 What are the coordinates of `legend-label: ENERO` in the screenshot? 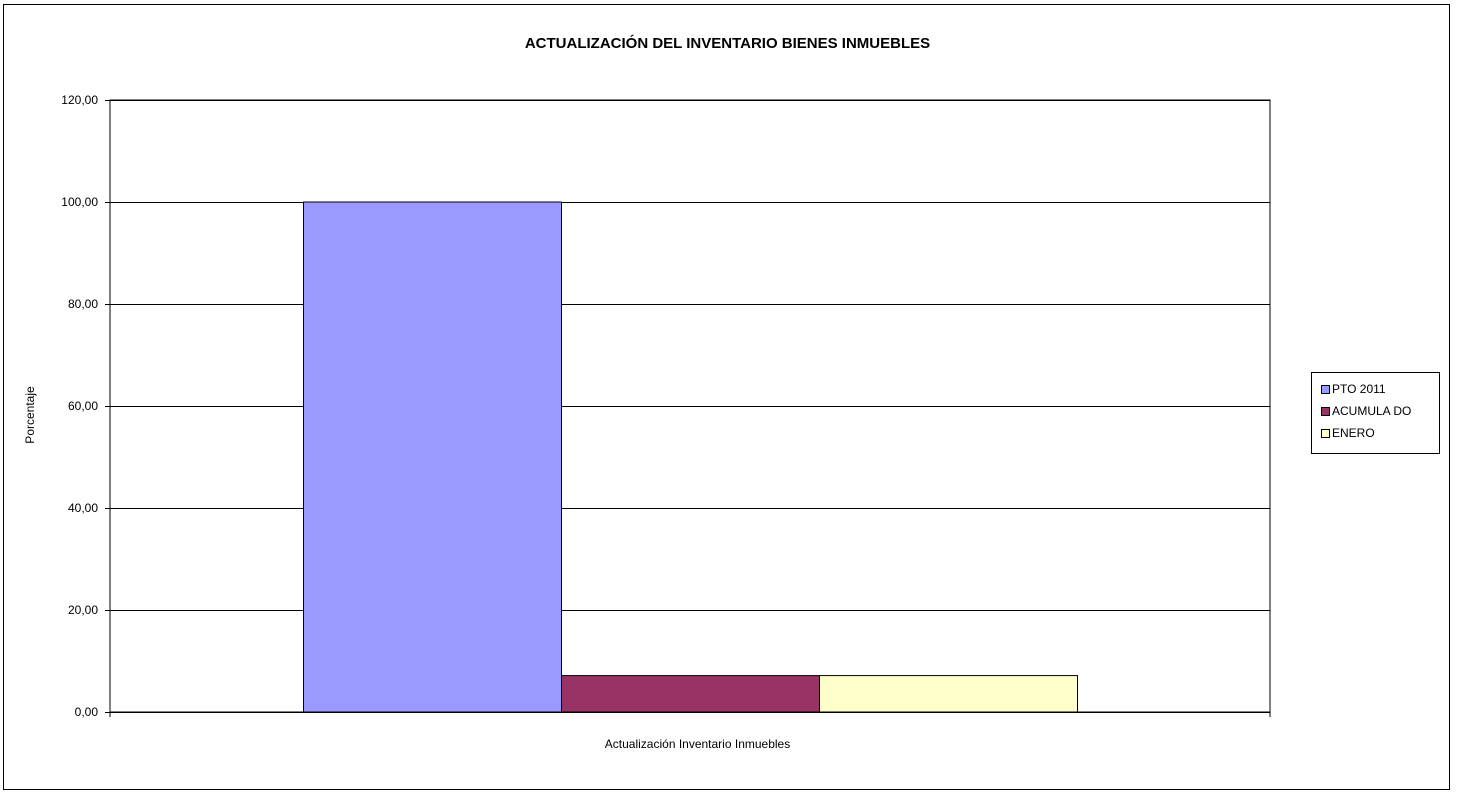 It's located at (1353, 433).